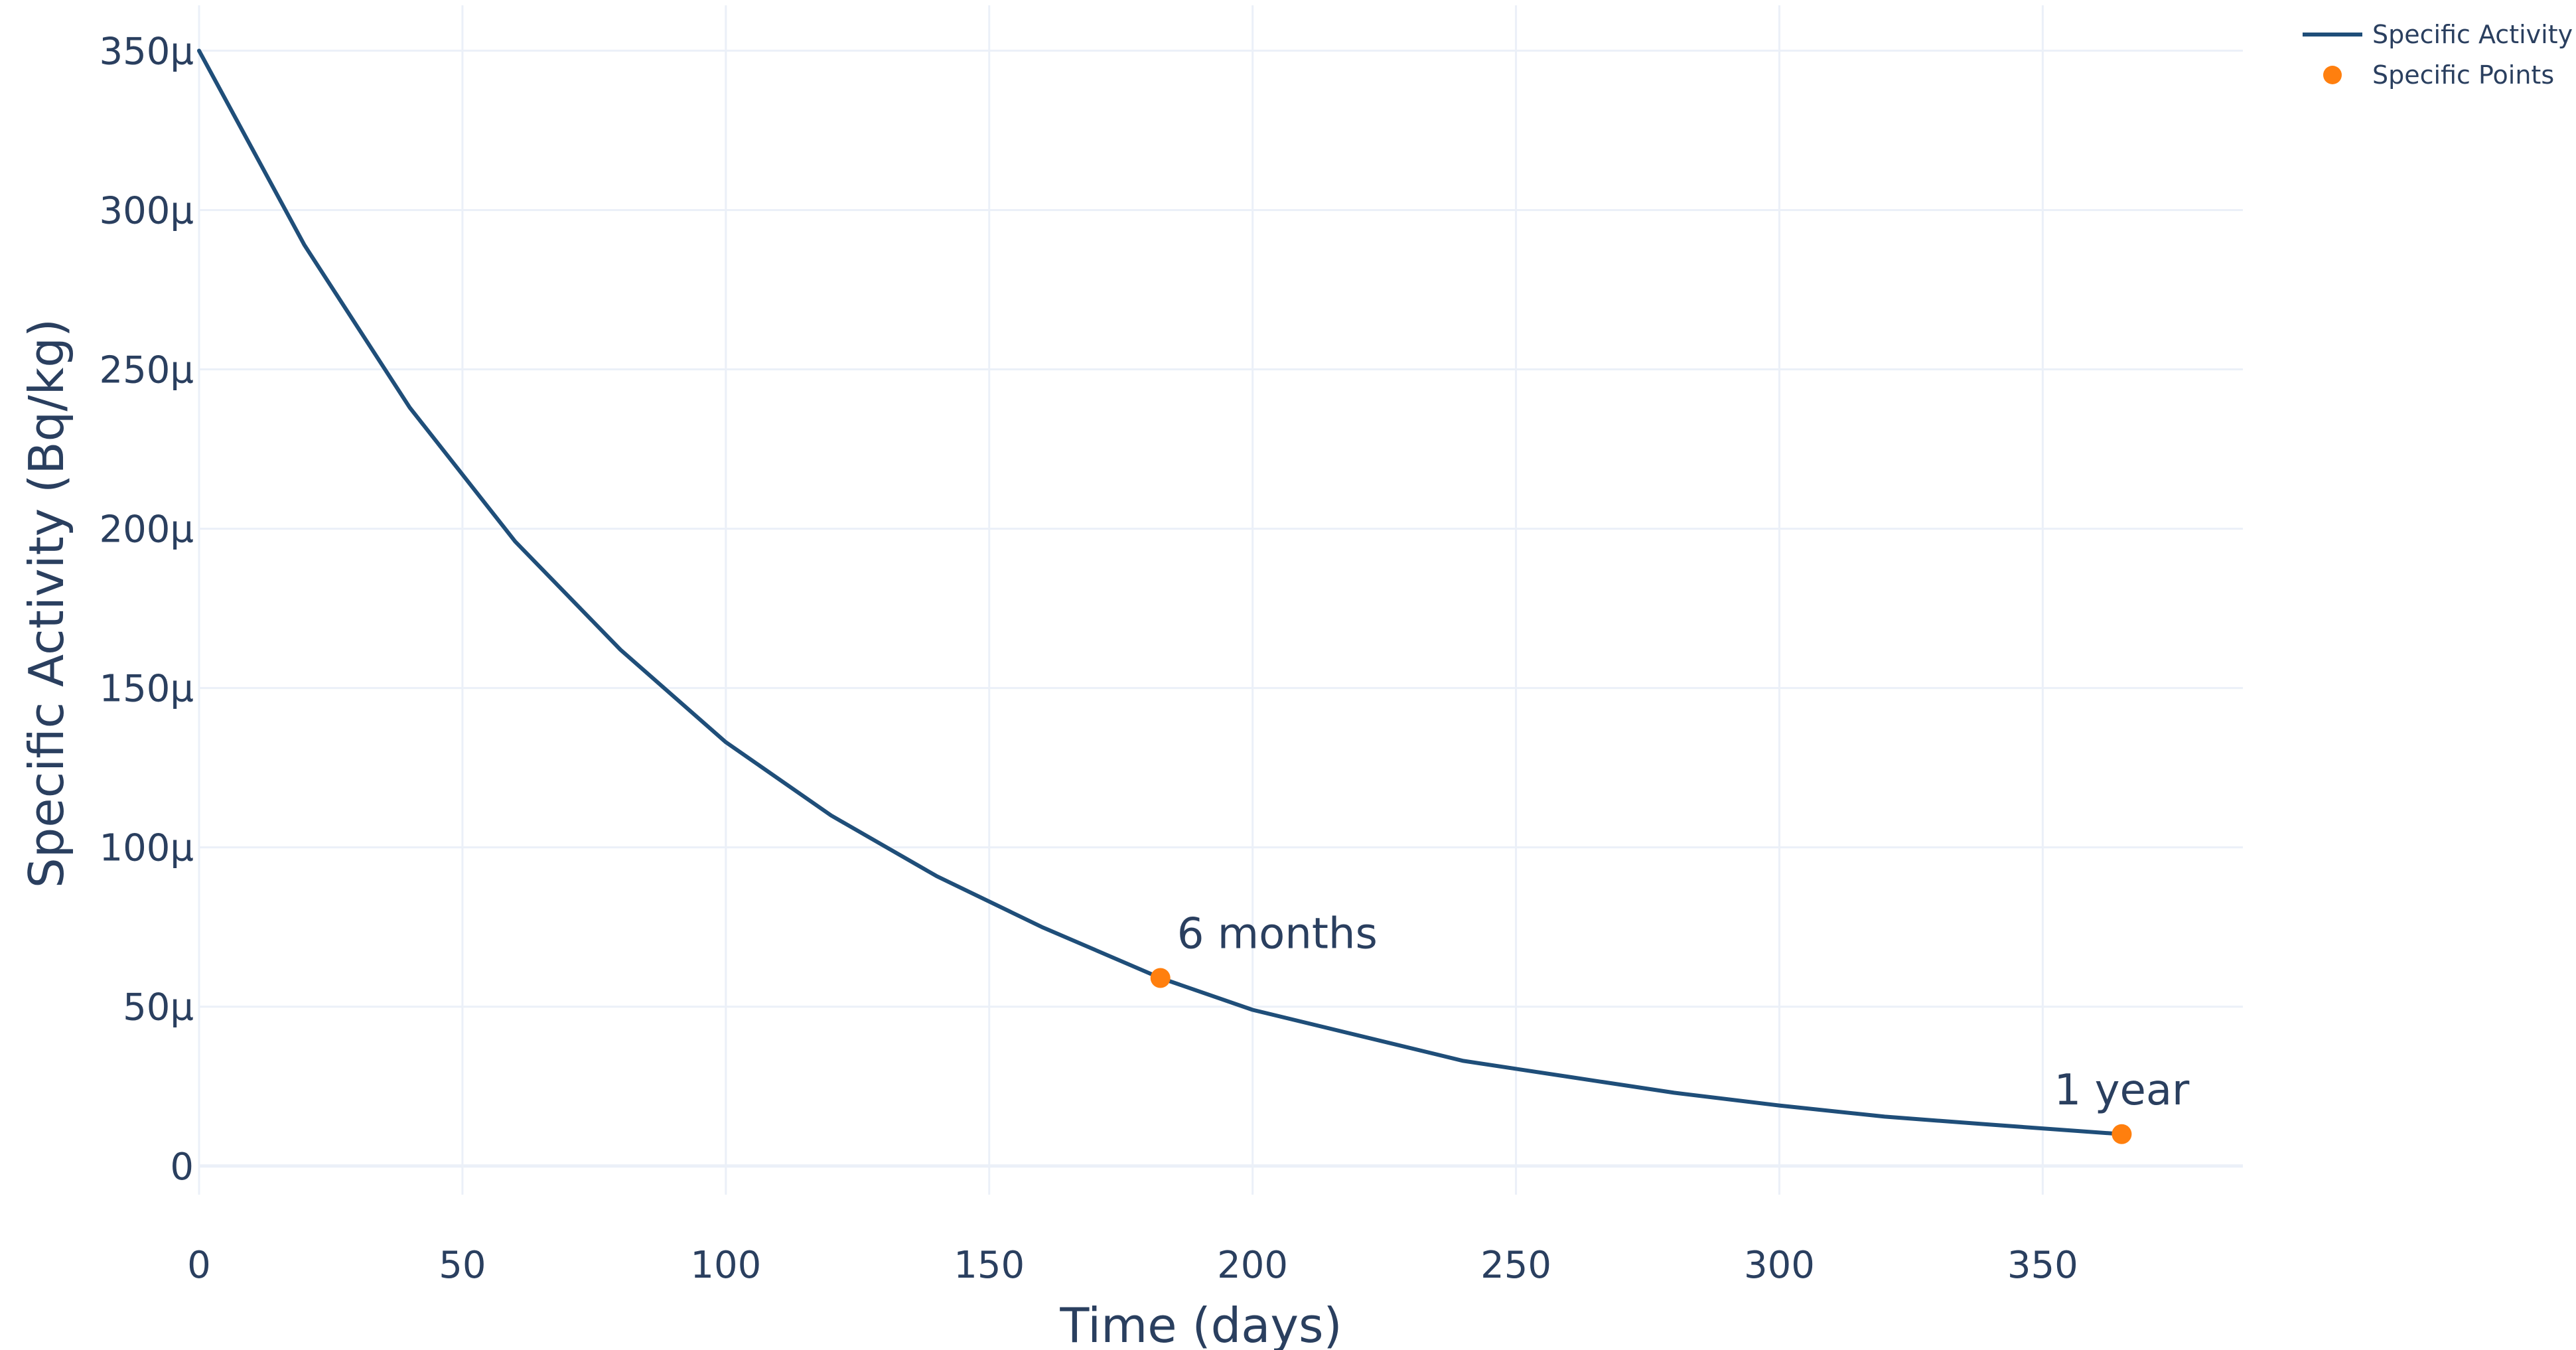  I want to click on x-tick-label: 250, so click(1515, 1265).